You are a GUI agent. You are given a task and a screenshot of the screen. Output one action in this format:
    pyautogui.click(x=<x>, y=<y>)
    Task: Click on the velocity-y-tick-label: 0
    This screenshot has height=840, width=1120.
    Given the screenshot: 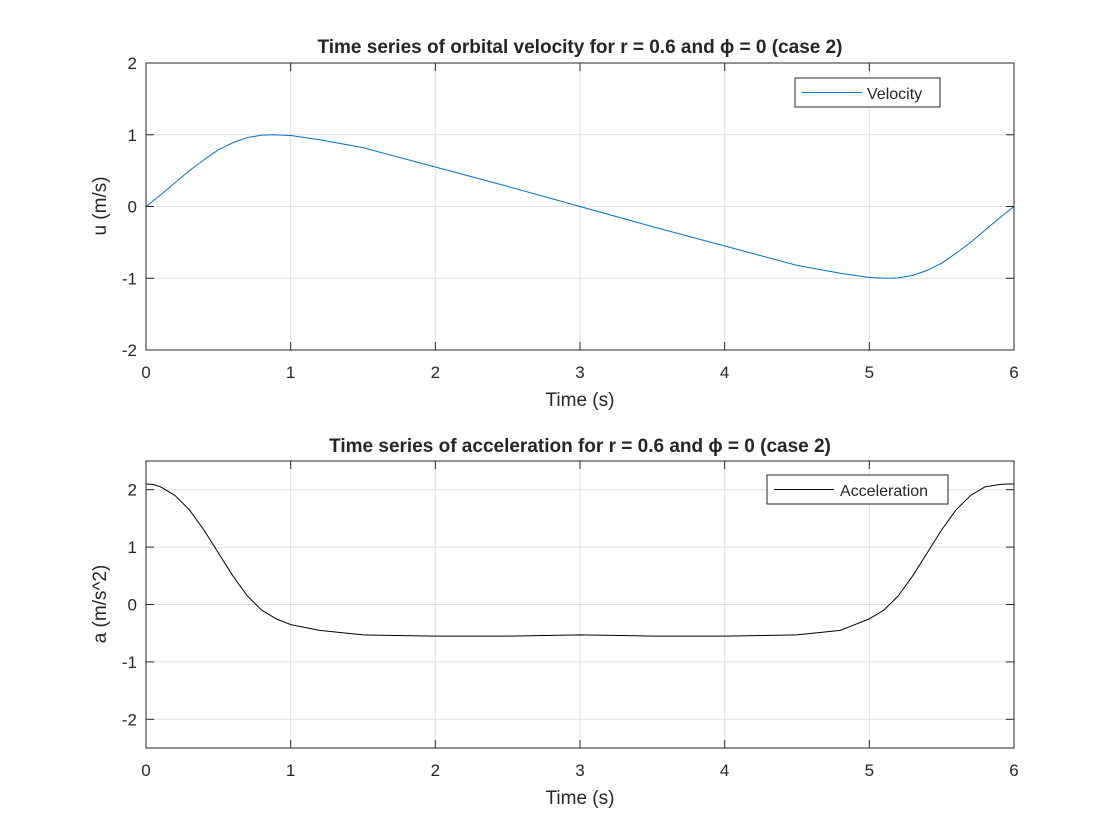 What is the action you would take?
    pyautogui.click(x=132, y=207)
    